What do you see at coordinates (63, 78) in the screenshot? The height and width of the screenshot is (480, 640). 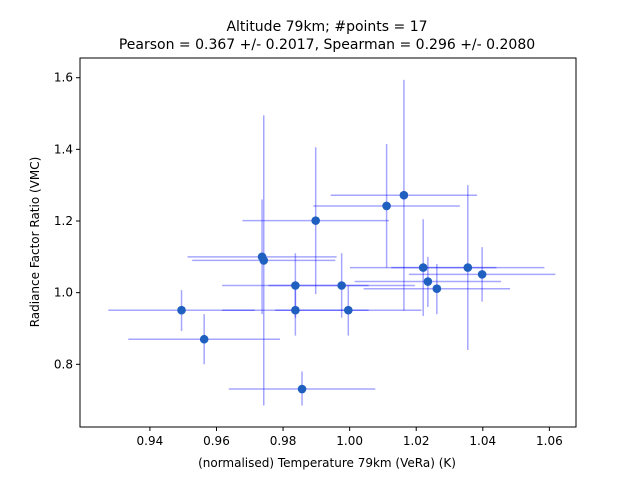 I see `y-tick-label: 1.6` at bounding box center [63, 78].